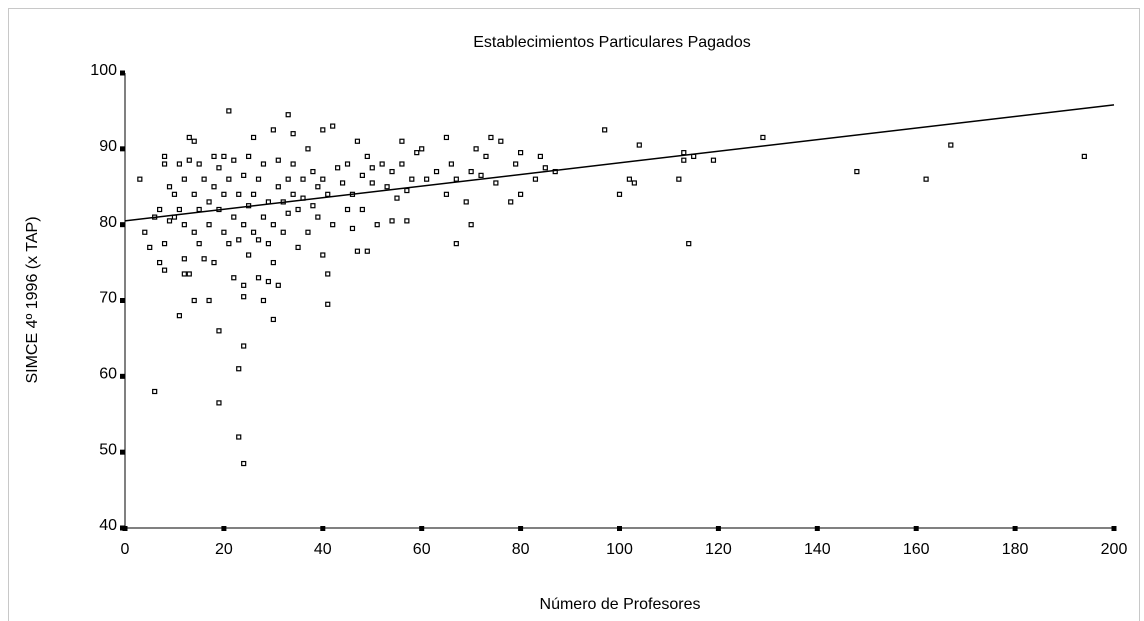 This screenshot has height=621, width=1144. What do you see at coordinates (718, 549) in the screenshot?
I see `x-tick-label: 120` at bounding box center [718, 549].